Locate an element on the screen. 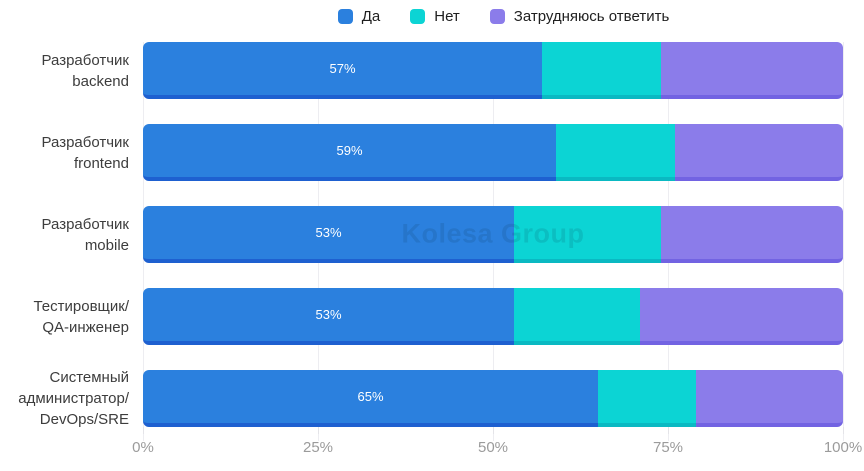  legend-swatch-undecided-icon is located at coordinates (497, 16).